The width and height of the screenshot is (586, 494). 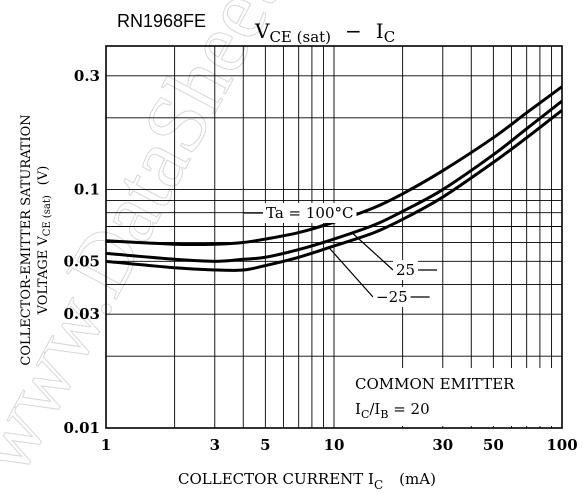 I want to click on y-tick-label: 0.05, so click(x=81, y=261).